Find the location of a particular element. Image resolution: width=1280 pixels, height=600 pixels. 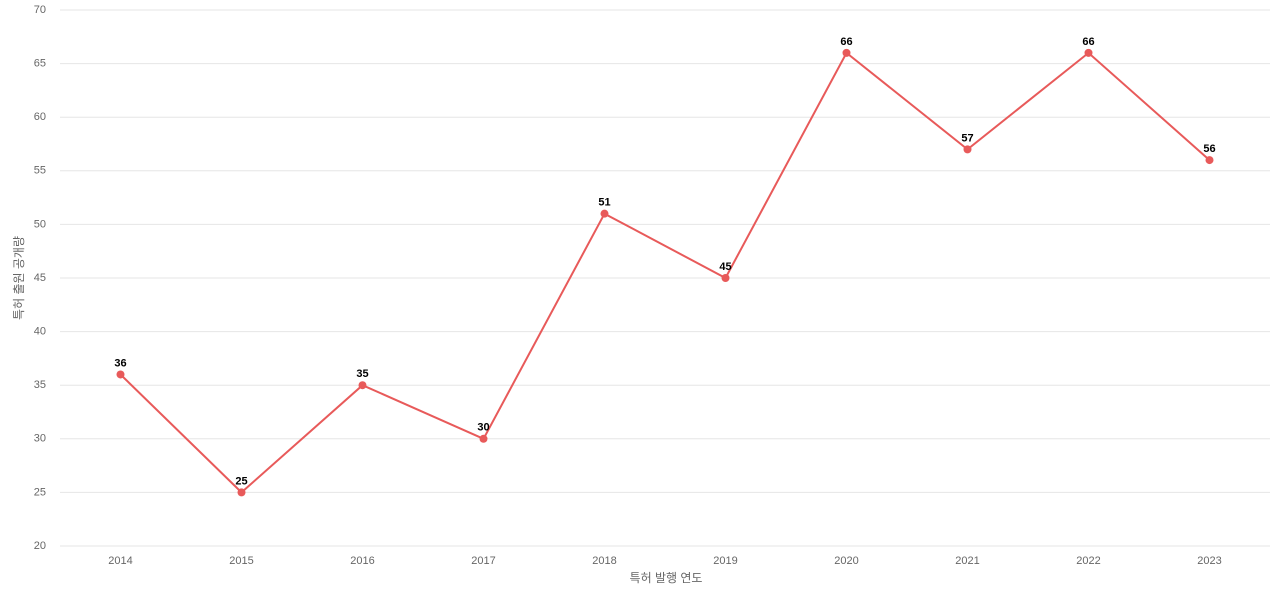

y-tick-label: 35 is located at coordinates (40, 385).